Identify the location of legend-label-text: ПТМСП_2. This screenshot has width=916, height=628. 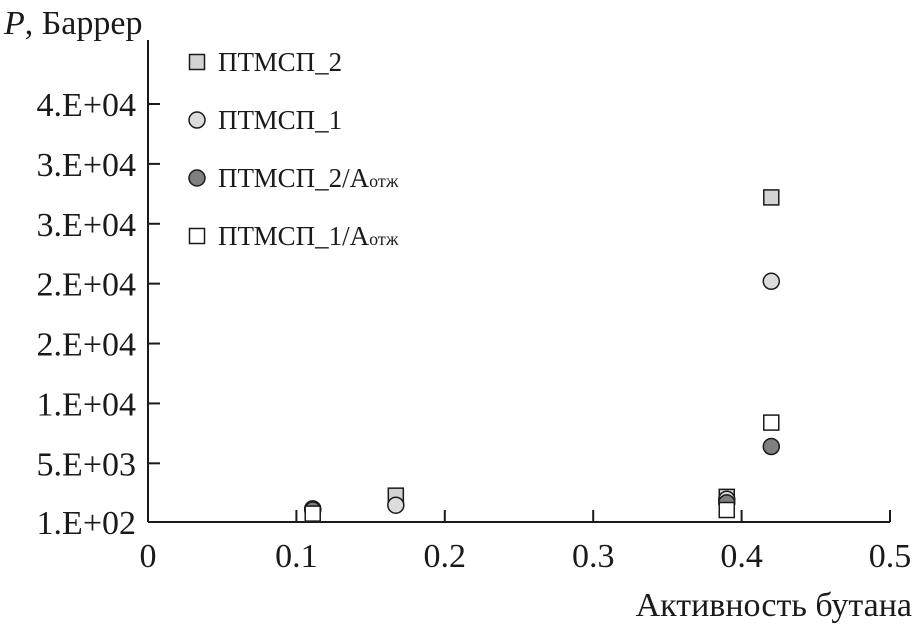
(280, 62).